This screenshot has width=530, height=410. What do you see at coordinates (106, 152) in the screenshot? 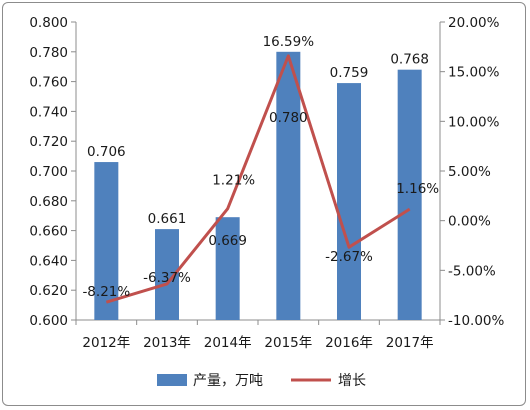
I see `bar-data-label: 0.706` at bounding box center [106, 152].